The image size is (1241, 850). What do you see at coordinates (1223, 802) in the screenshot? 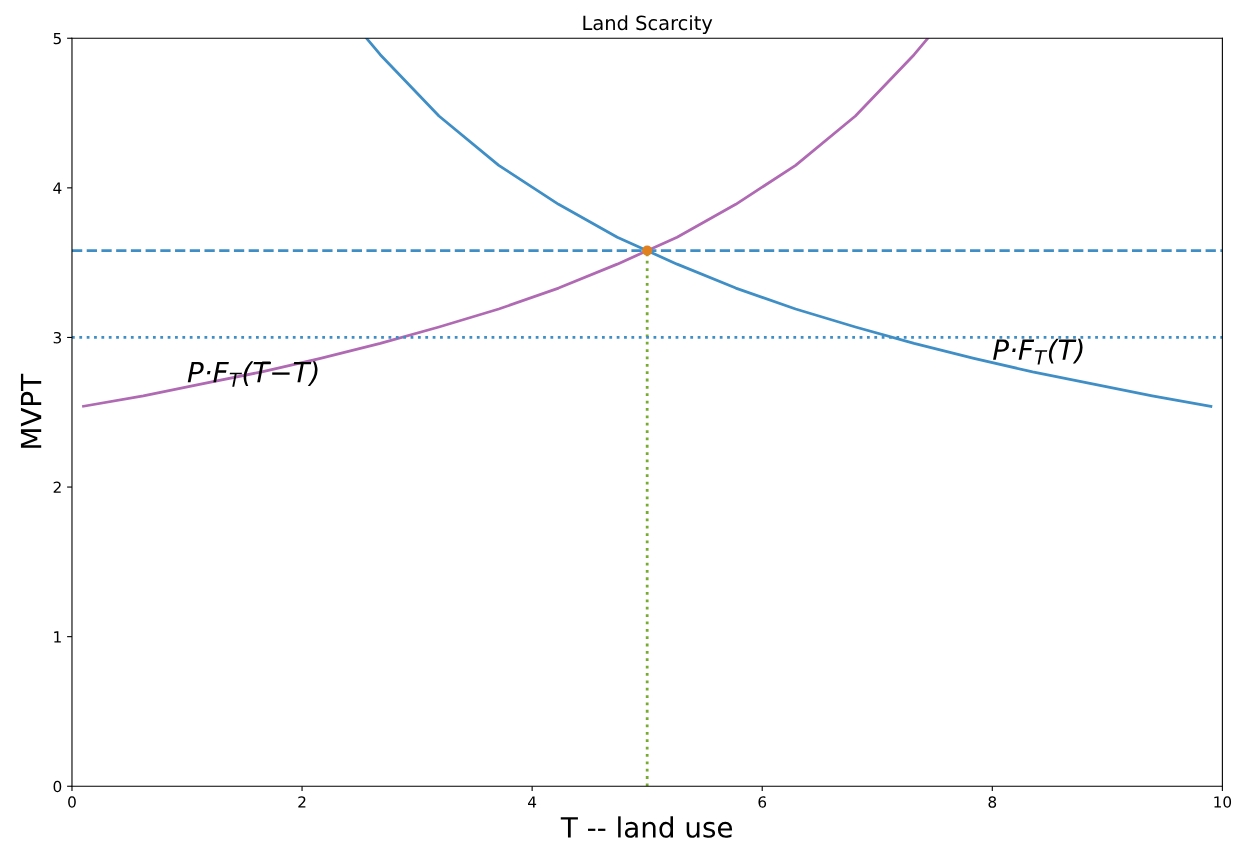
I see `x-tick-label: 10` at bounding box center [1223, 802].